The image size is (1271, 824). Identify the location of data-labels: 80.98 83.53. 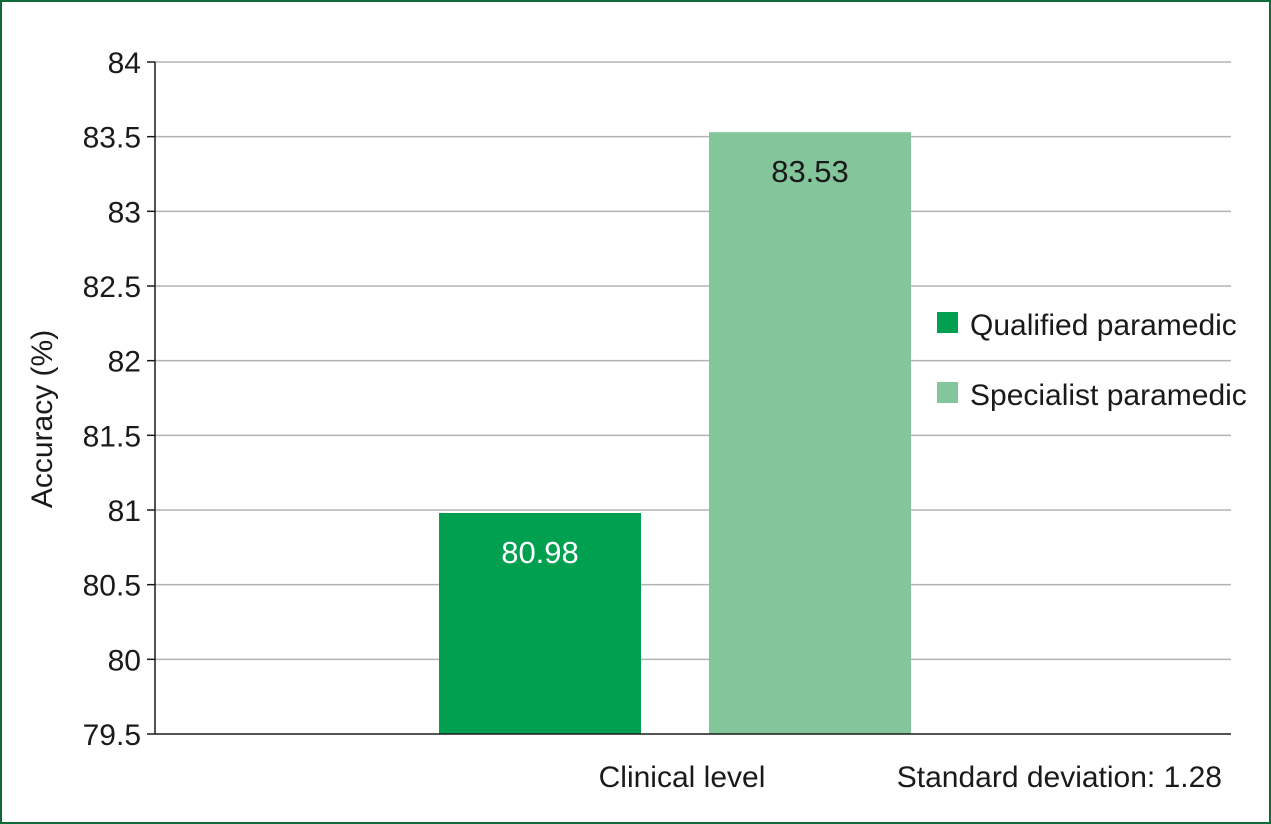
(675, 362).